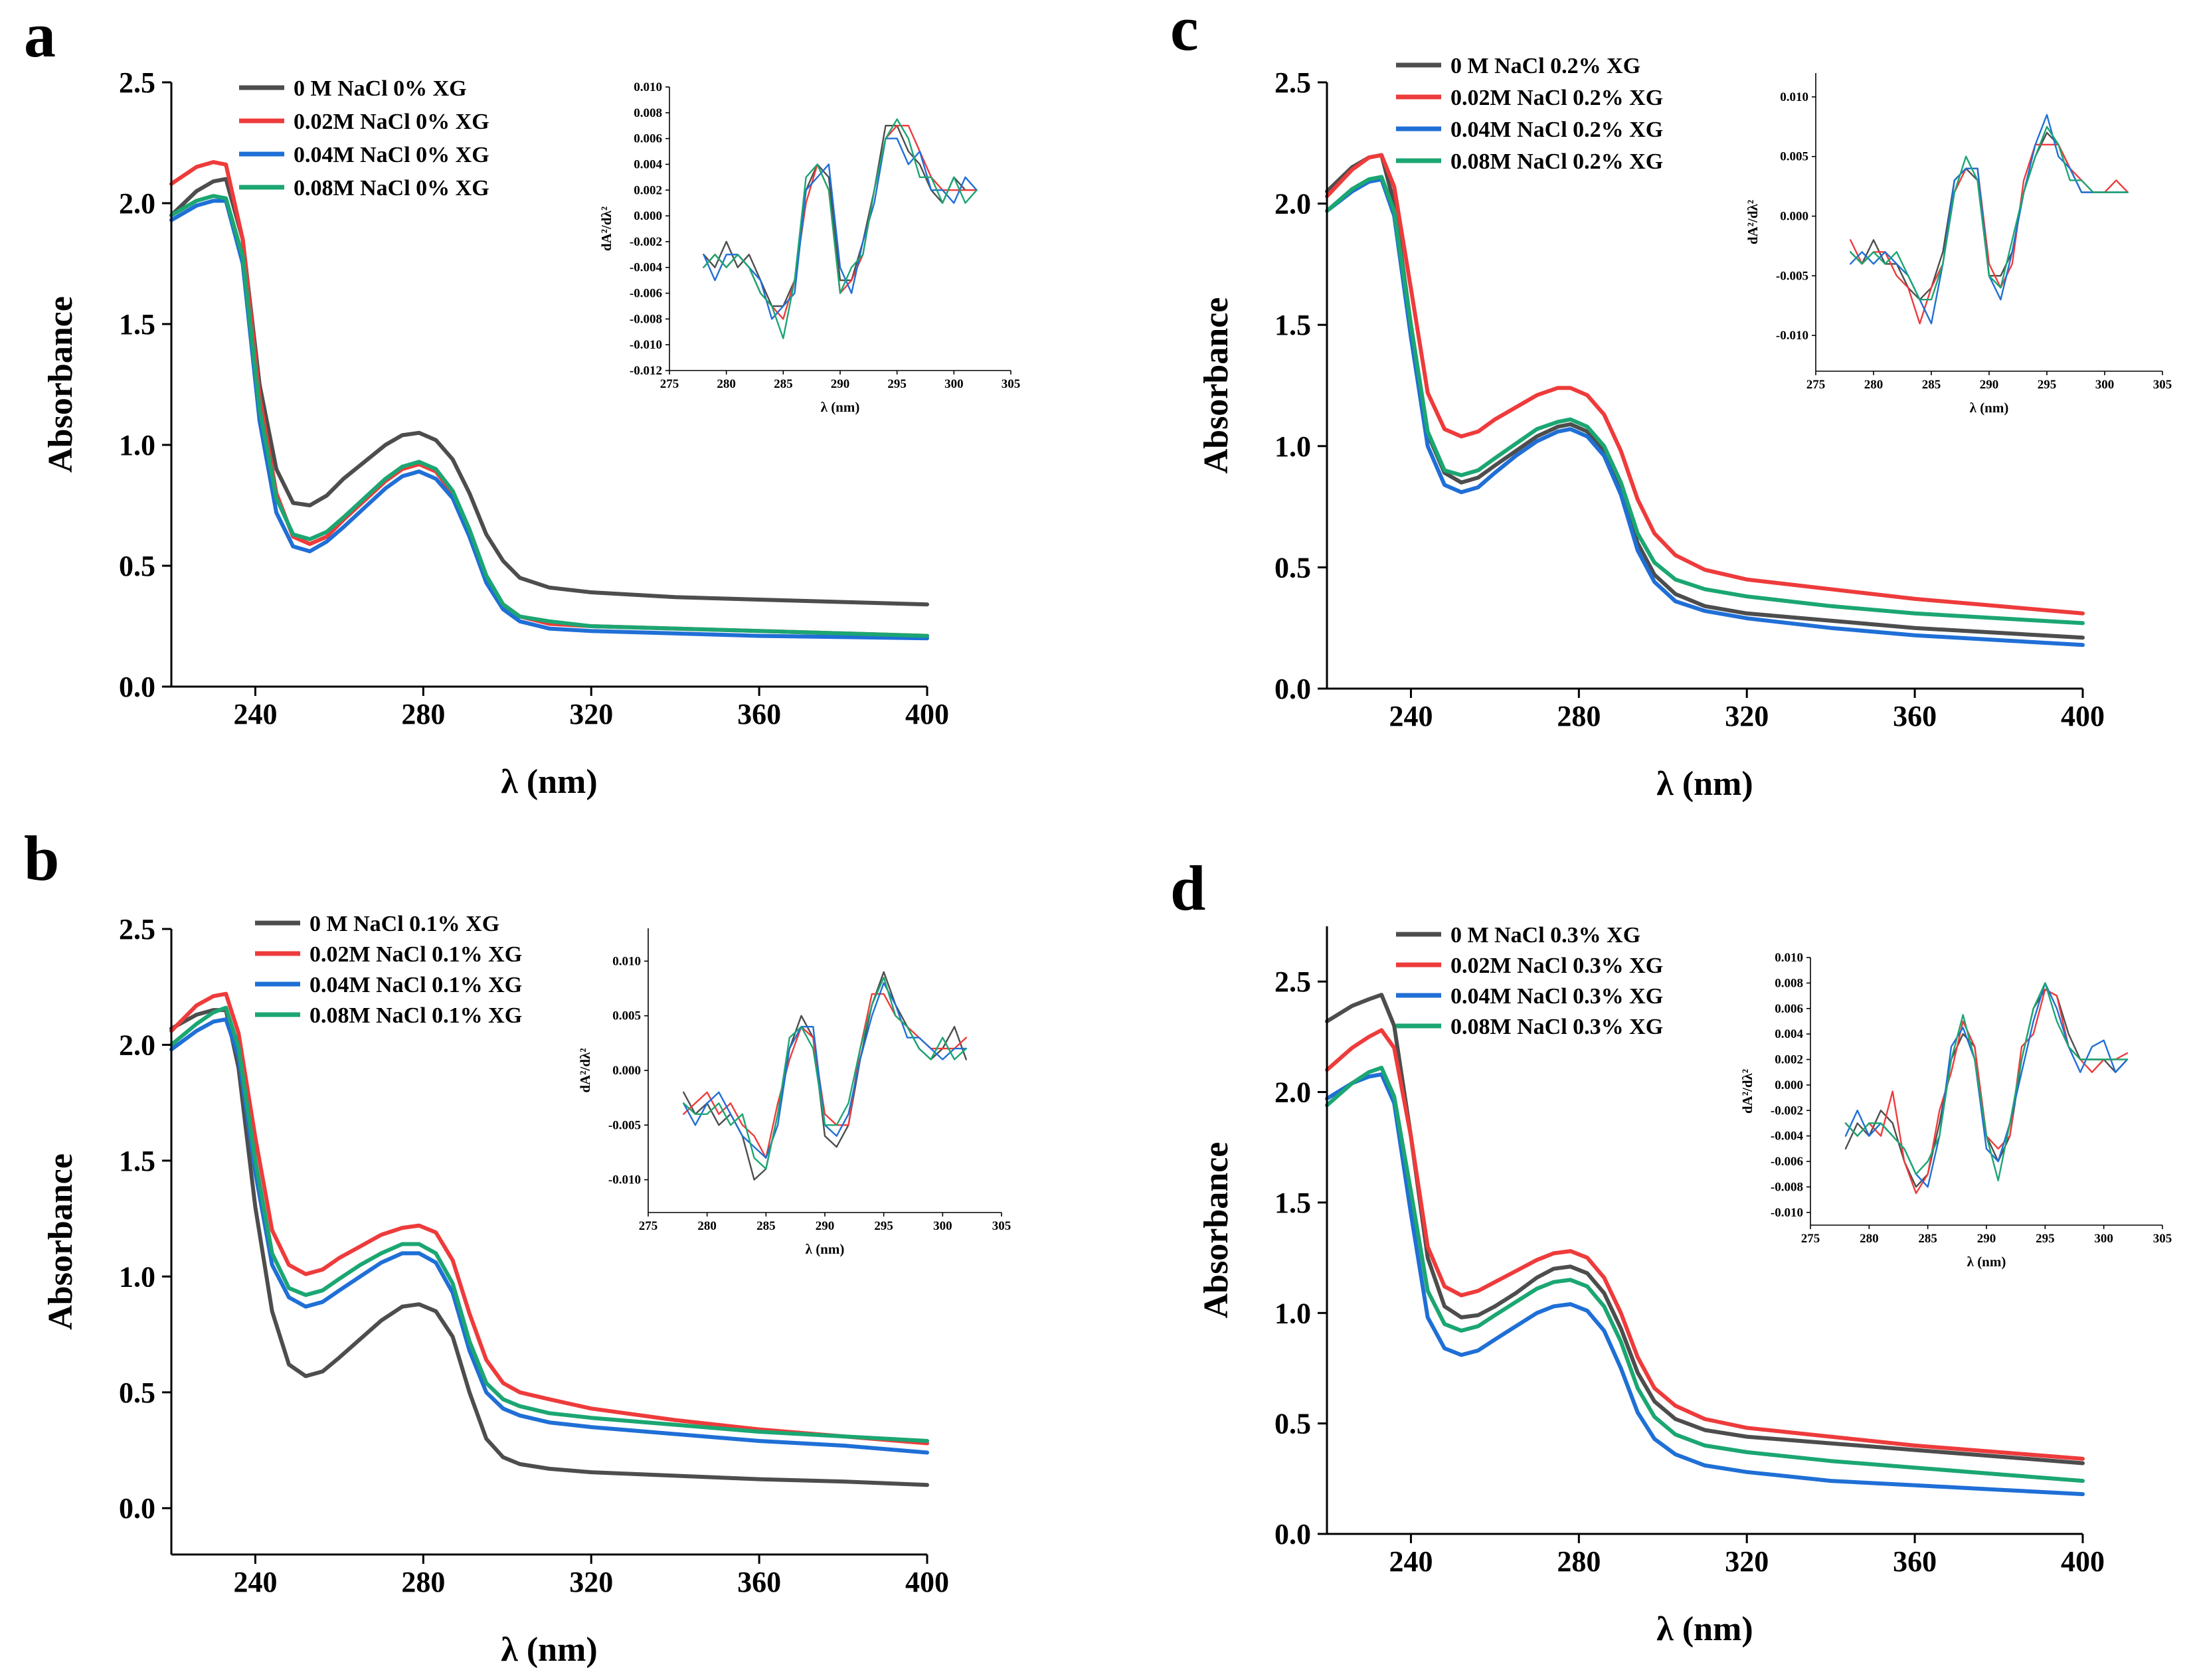  What do you see at coordinates (1187, 888) in the screenshot?
I see `panel-letter: d` at bounding box center [1187, 888].